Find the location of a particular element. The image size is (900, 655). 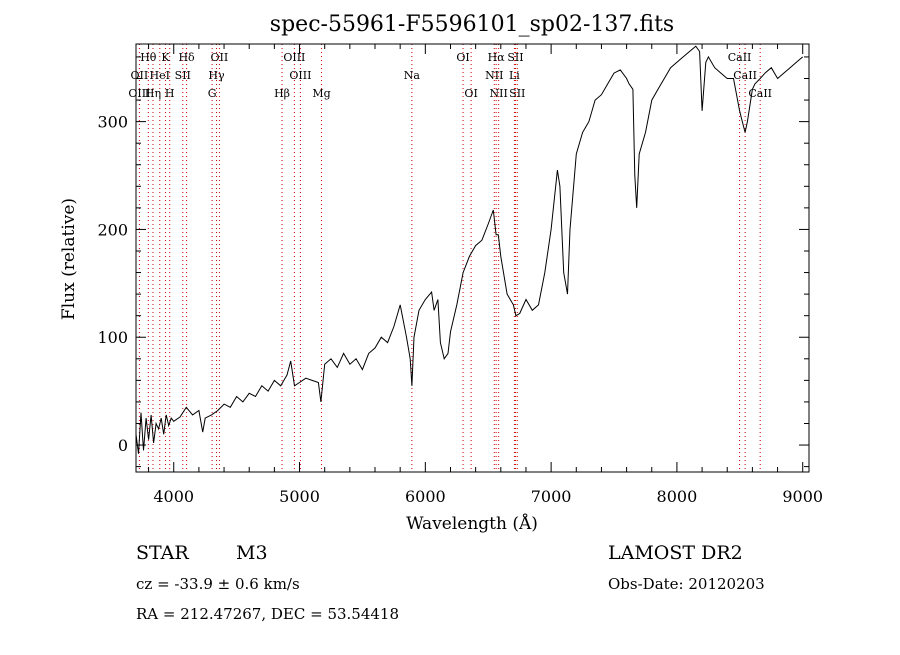

spectral-line-label: G is located at coordinates (212, 93).